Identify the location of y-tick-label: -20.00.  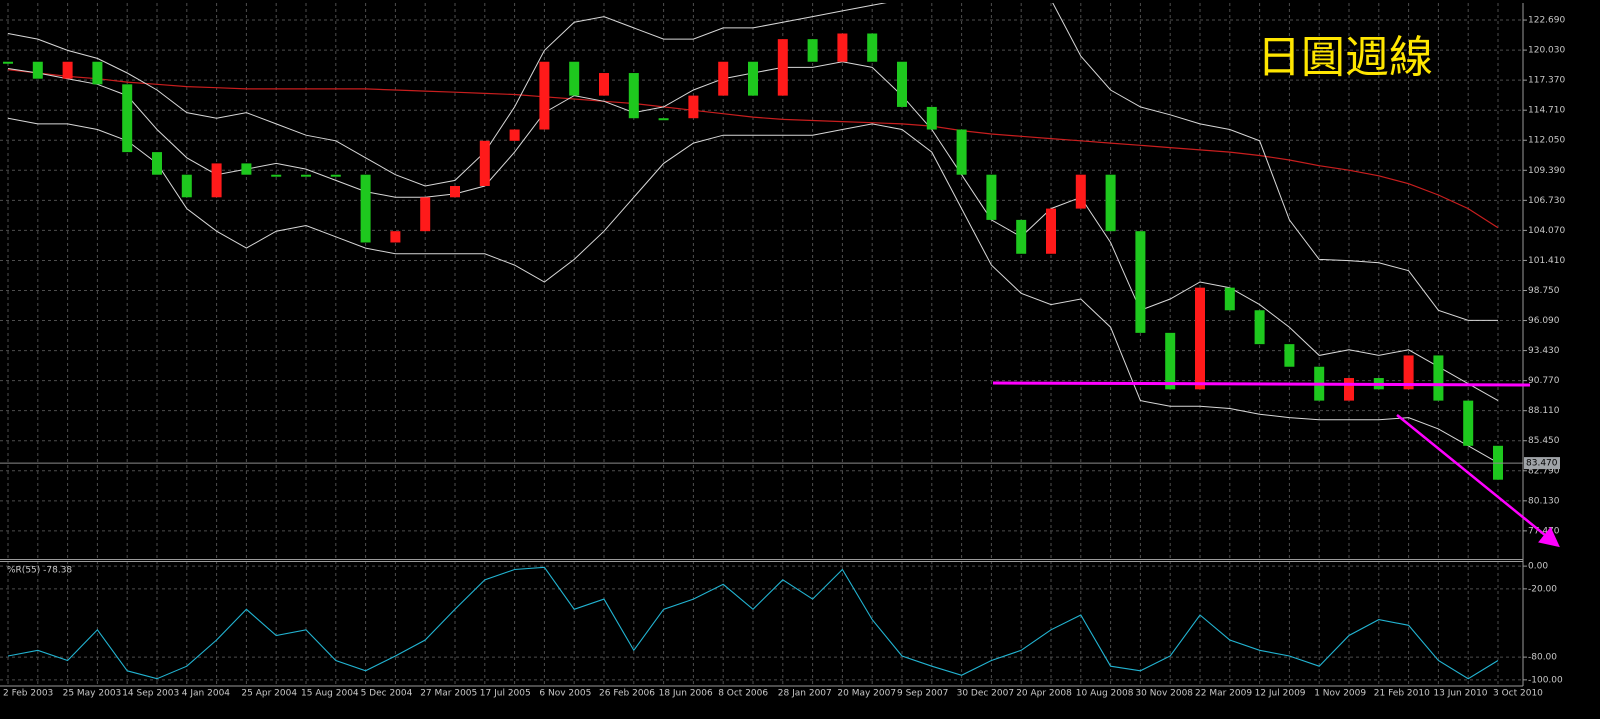
(1542, 589).